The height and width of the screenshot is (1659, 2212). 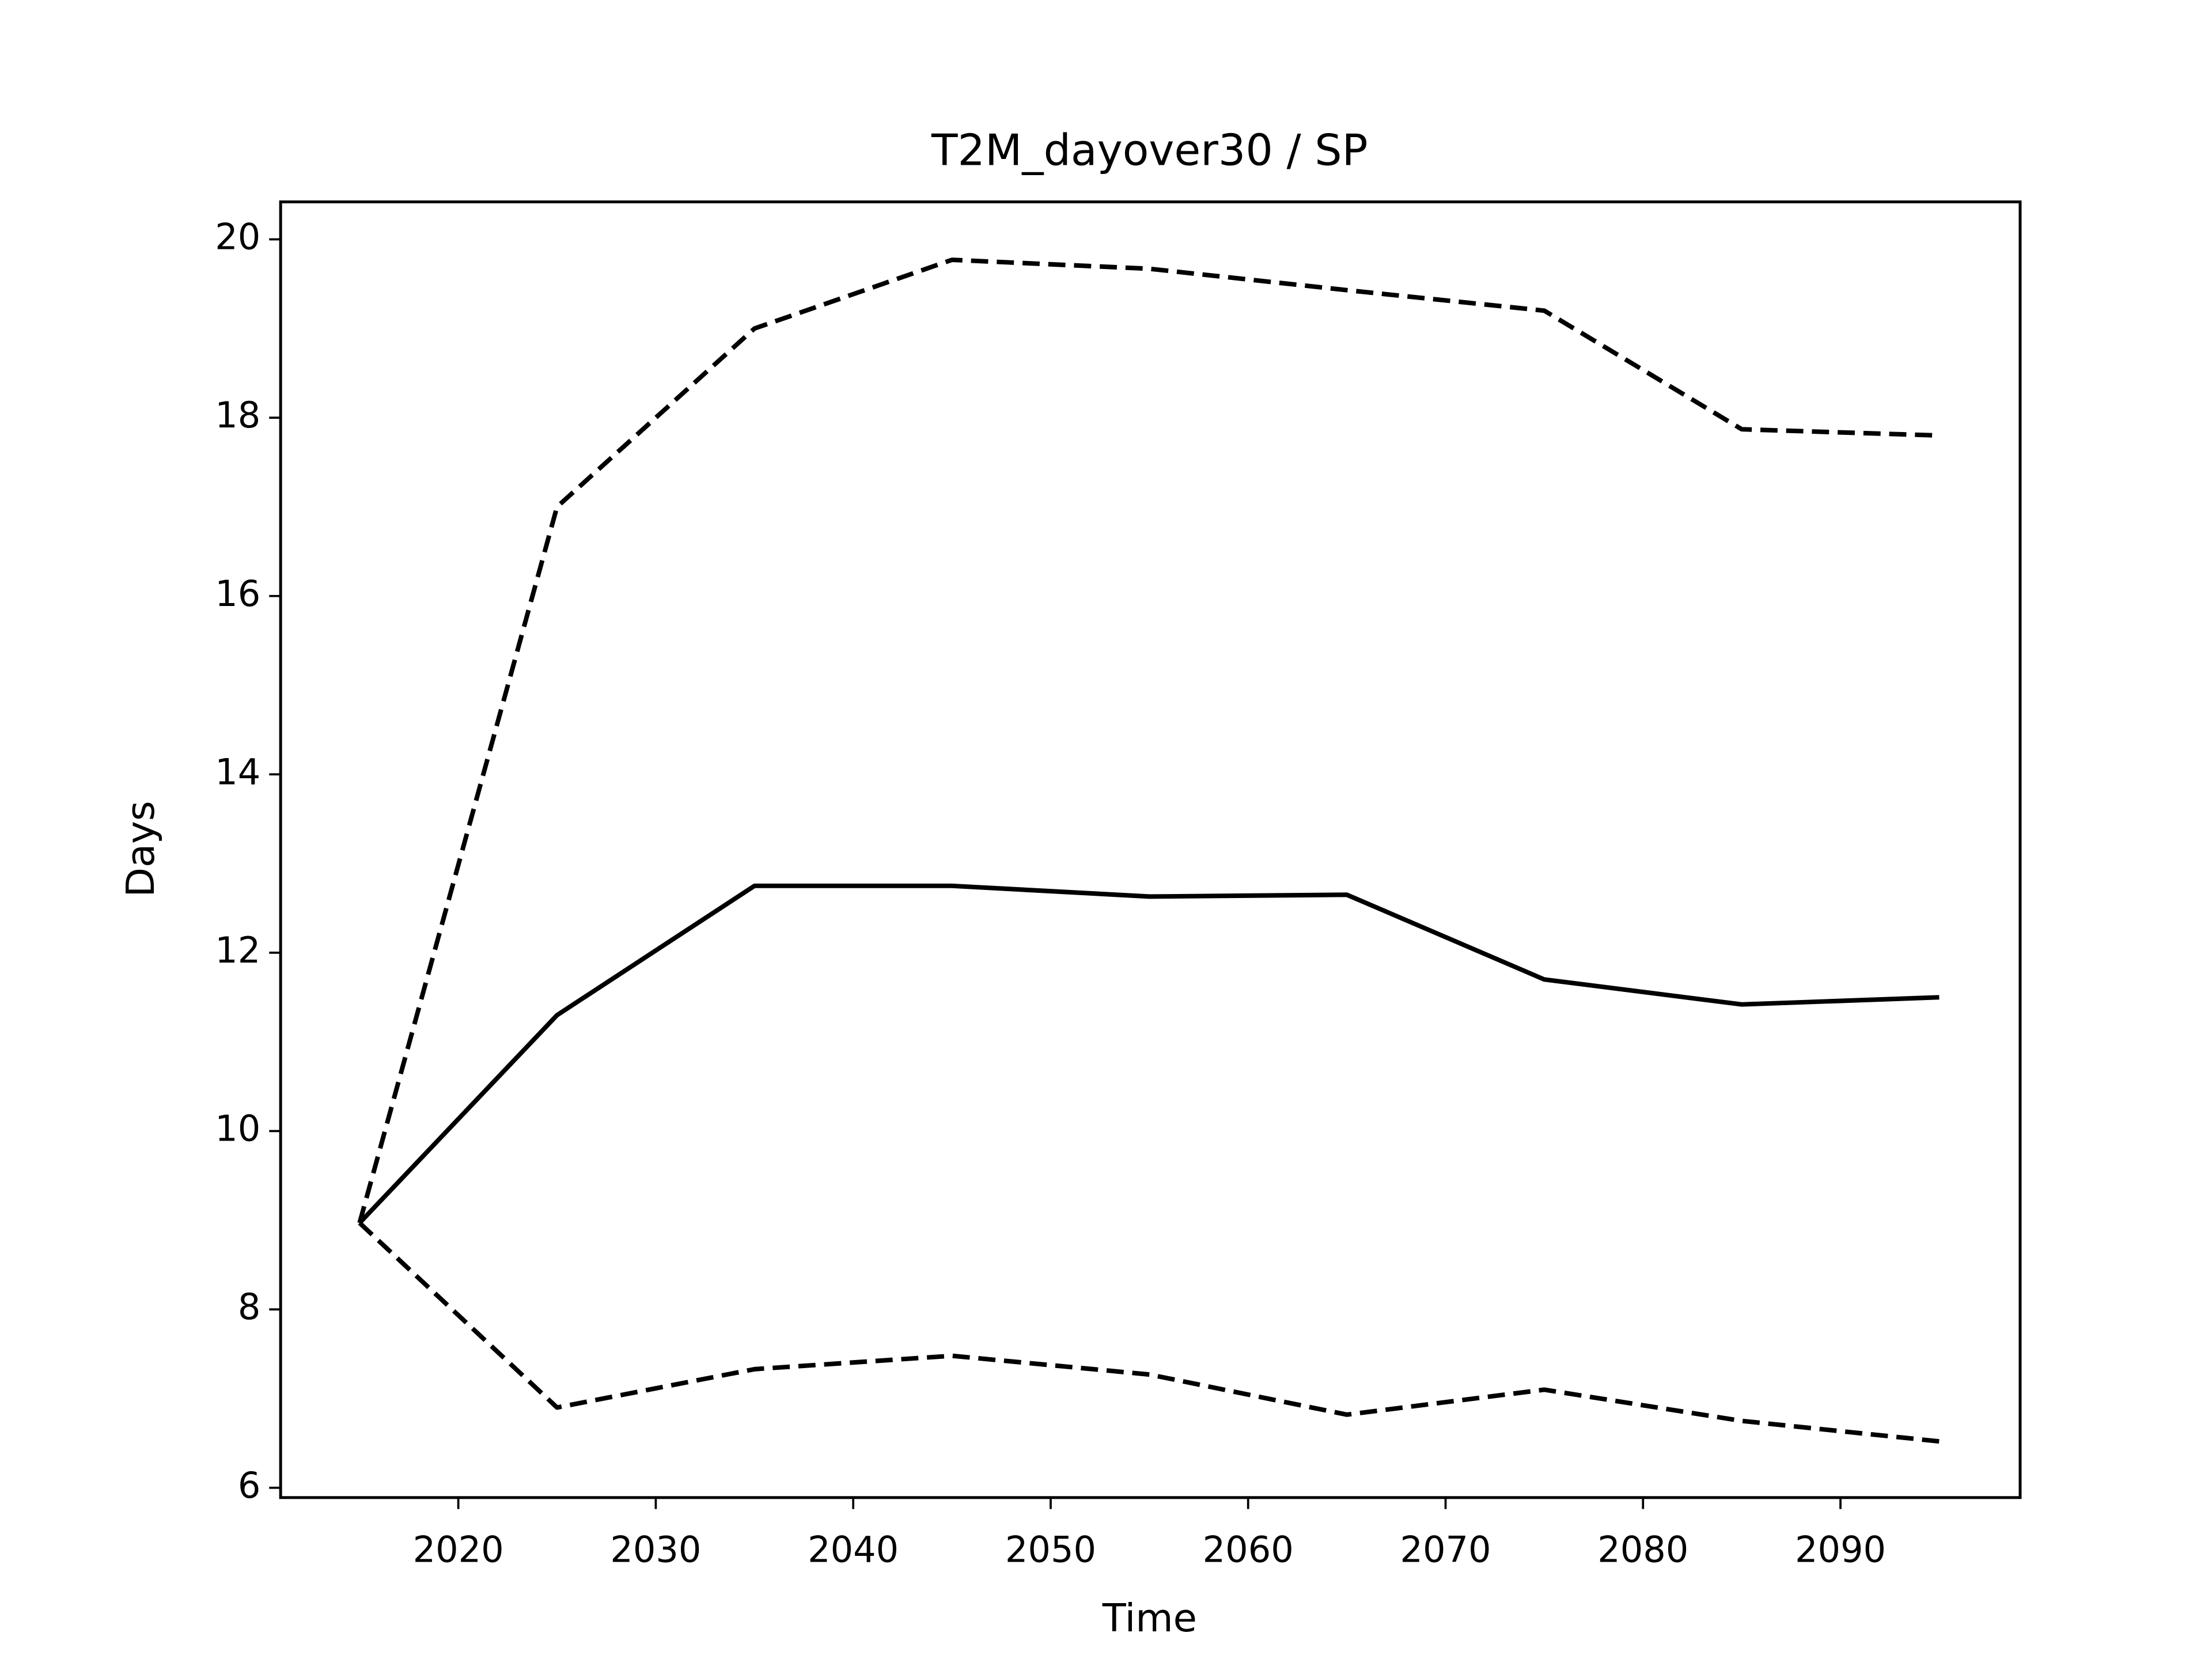 I want to click on y-tick-label: 6, so click(x=249, y=1485).